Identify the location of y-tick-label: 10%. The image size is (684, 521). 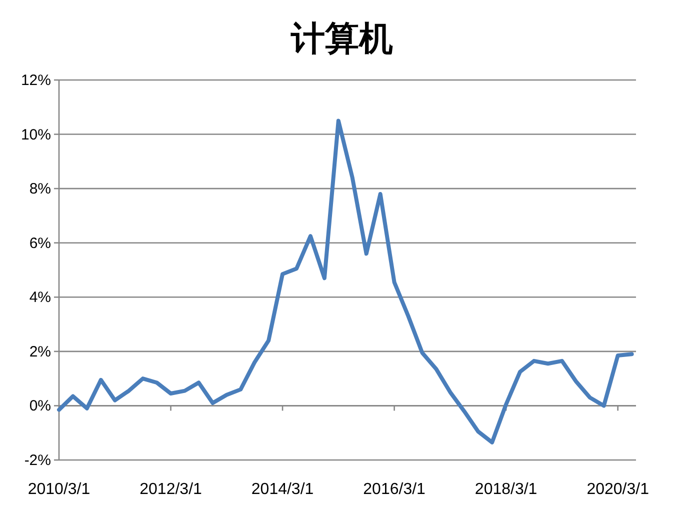
(35, 135).